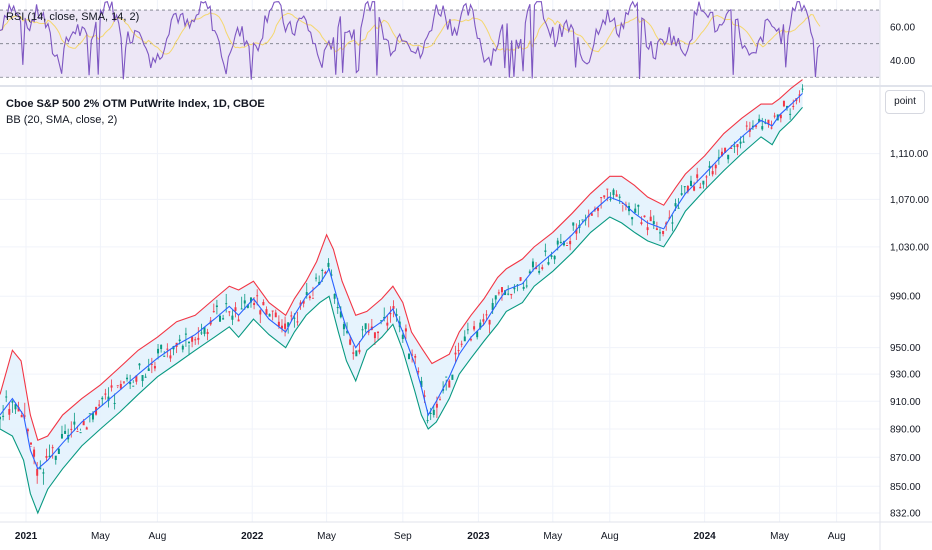 The width and height of the screenshot is (932, 550). What do you see at coordinates (905, 513) in the screenshot?
I see `price-y-tick: 832.00` at bounding box center [905, 513].